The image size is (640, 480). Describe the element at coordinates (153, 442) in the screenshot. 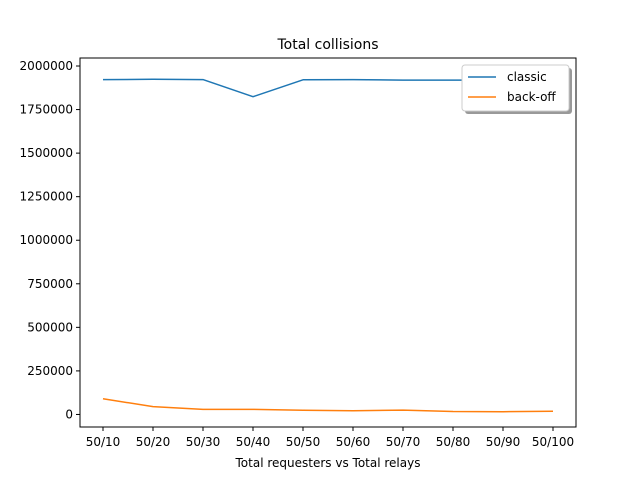

I see `x-tick-label: 50/20` at that location.